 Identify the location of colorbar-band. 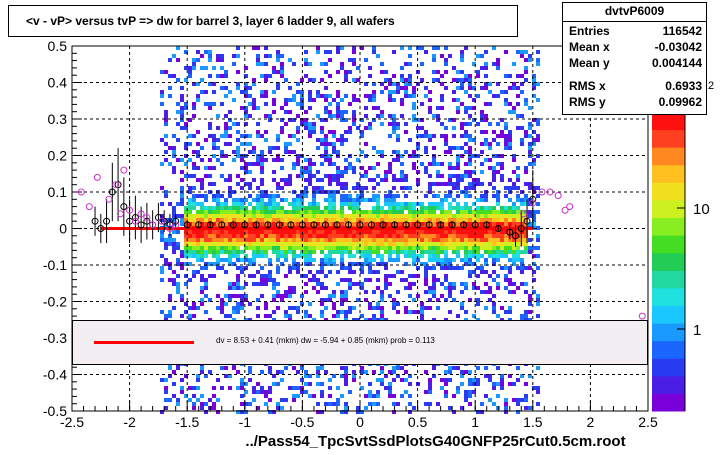
(668, 261).